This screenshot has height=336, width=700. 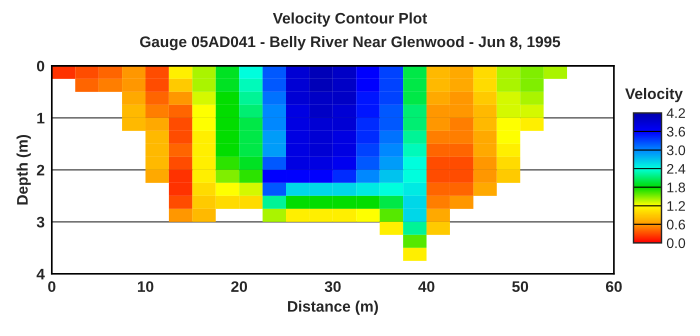 What do you see at coordinates (40, 170) in the screenshot?
I see `y-tick-label: 2` at bounding box center [40, 170].